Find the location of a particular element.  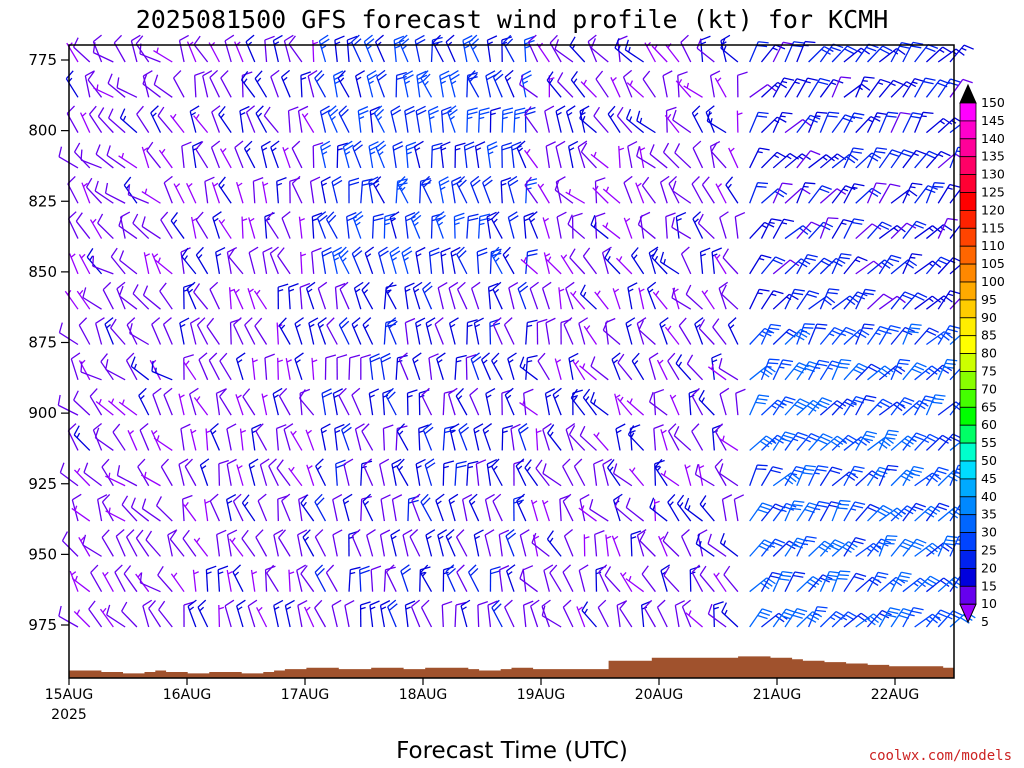

colorbar-label: 150 is located at coordinates (993, 102).